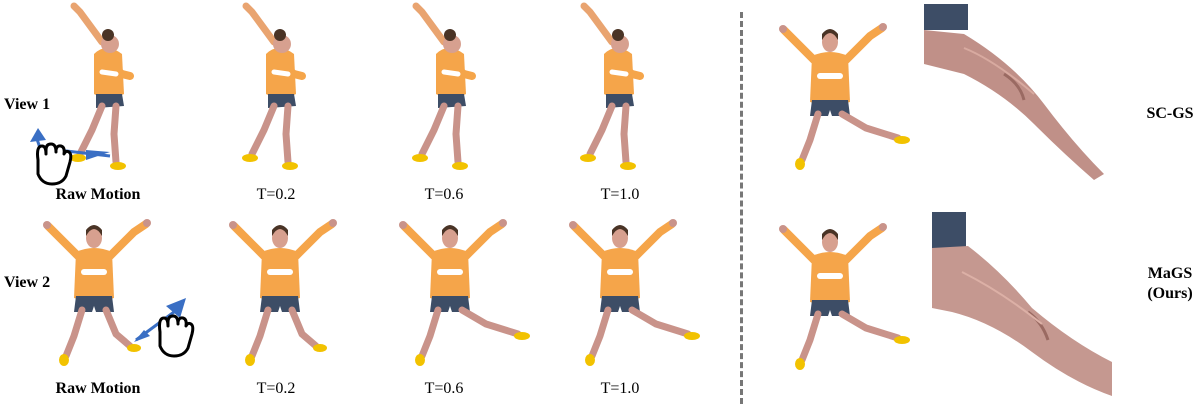 The image size is (1203, 404). Describe the element at coordinates (27, 104) in the screenshot. I see `row-label-view1: View 1` at that location.